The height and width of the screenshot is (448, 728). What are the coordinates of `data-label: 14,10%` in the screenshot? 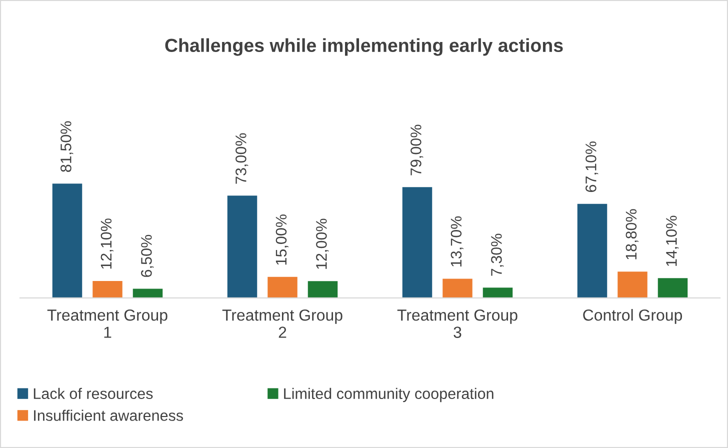 It's located at (672, 241).